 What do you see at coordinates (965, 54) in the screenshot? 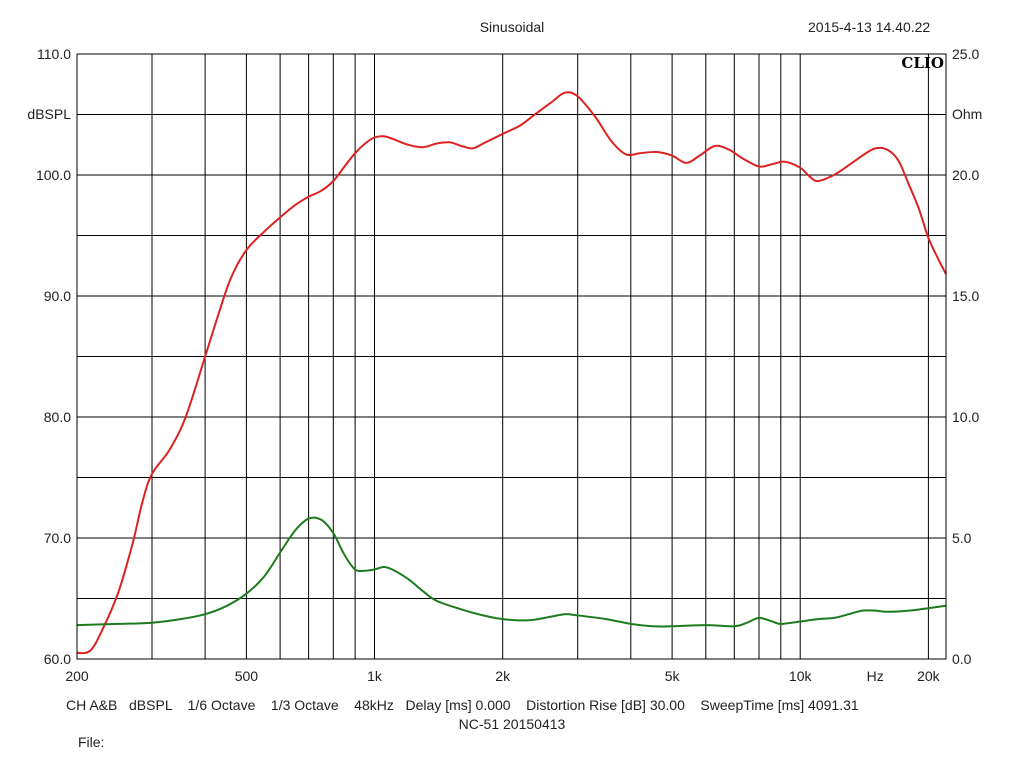
I see `y-right-tick-label: 25.0` at bounding box center [965, 54].